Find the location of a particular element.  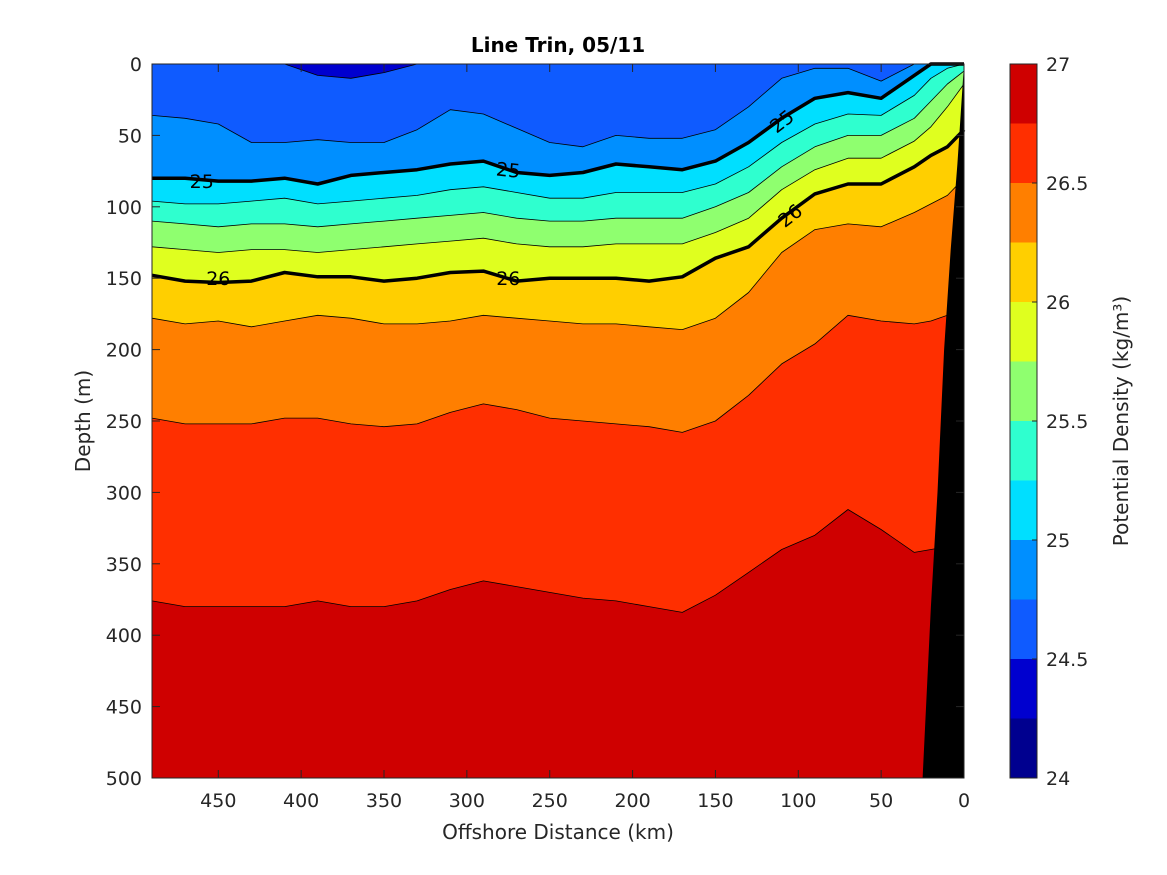

land-mask is located at coordinates (943, 421).